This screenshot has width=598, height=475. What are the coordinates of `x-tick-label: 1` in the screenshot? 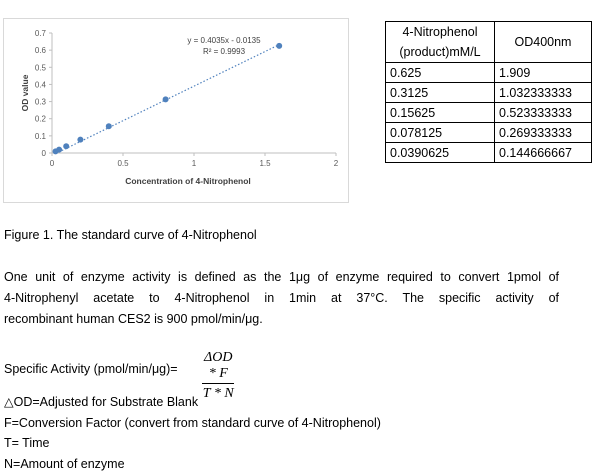 It's located at (194, 163).